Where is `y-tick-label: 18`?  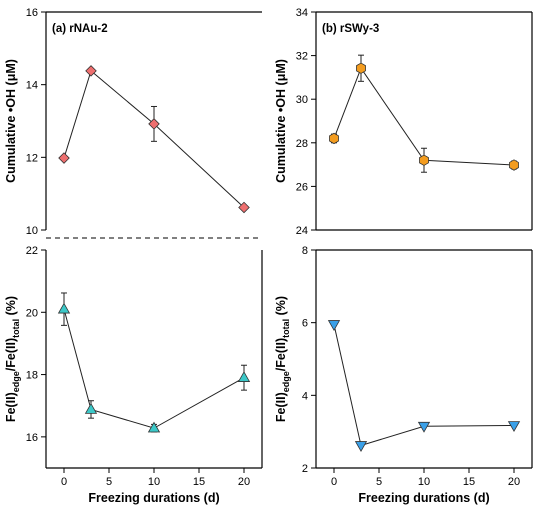 y-tick-label: 18 is located at coordinates (32, 376).